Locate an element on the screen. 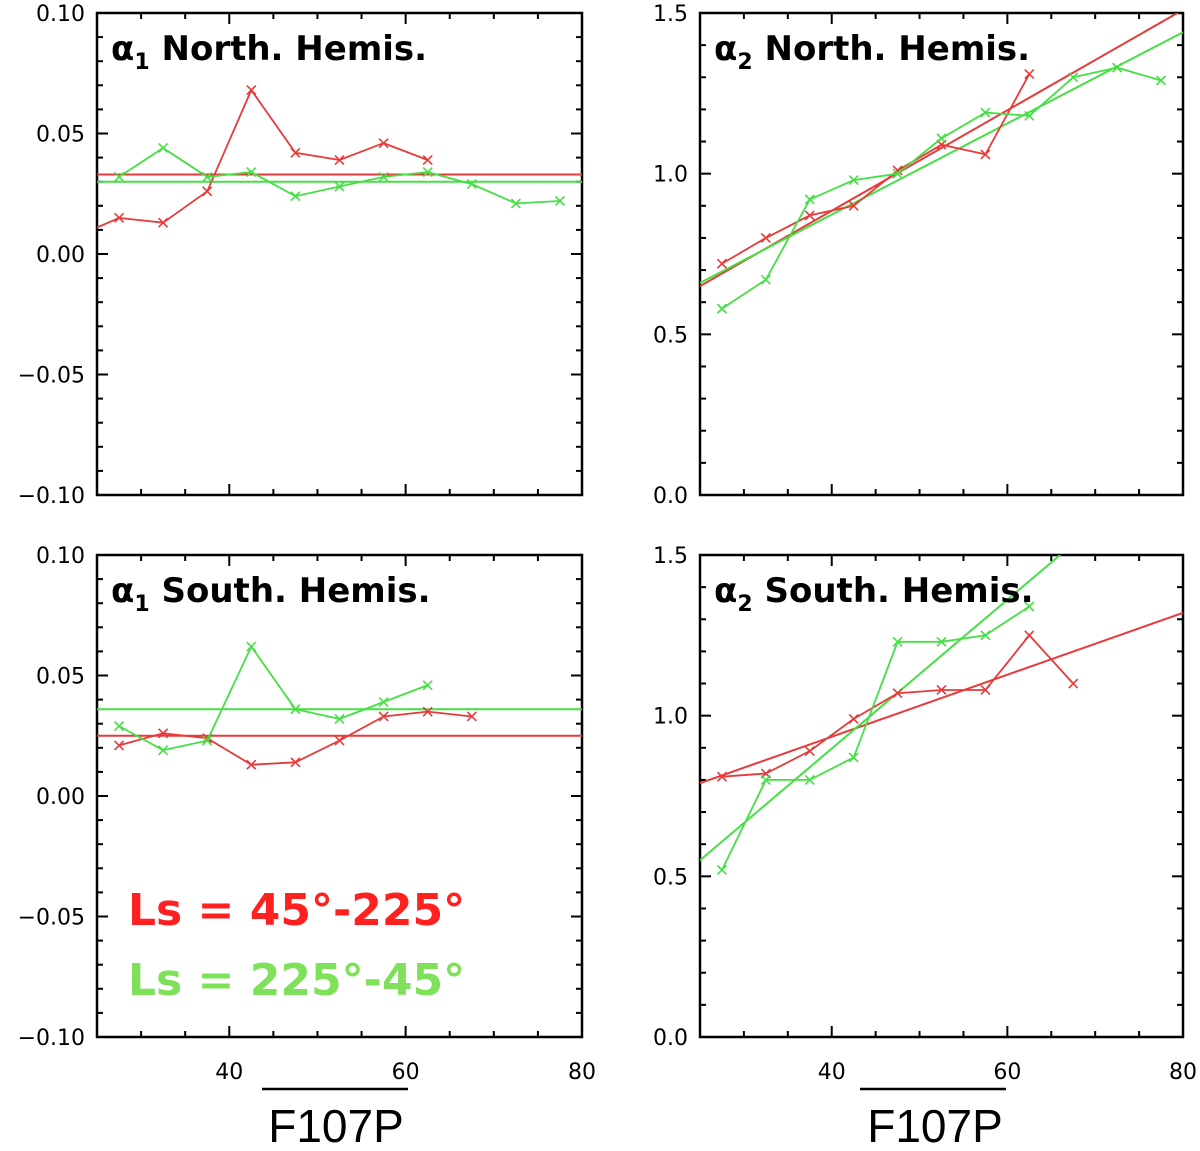 The image size is (1200, 1151). xlabel-right: F107P is located at coordinates (935, 1125).